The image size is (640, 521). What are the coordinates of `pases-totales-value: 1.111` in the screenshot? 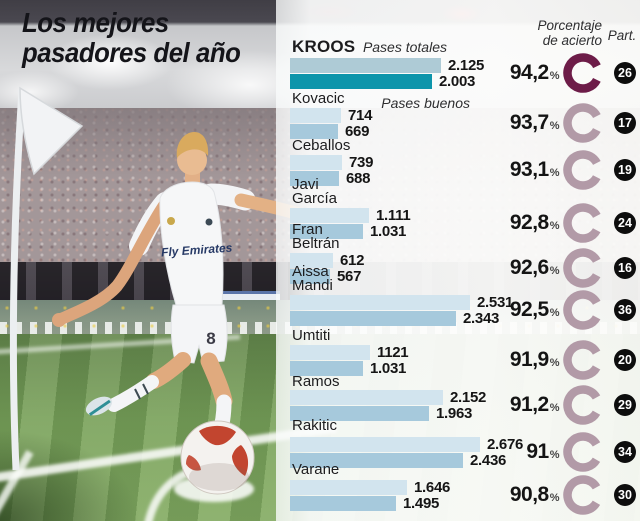 It's located at (393, 215).